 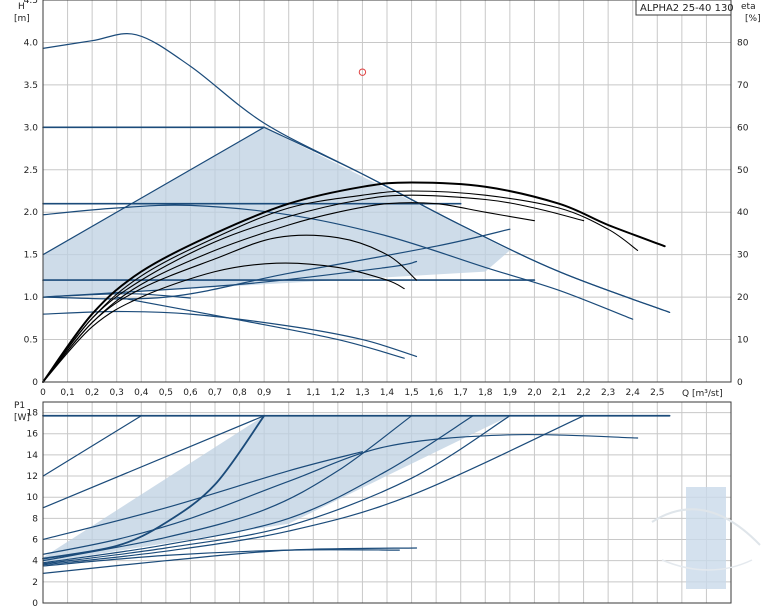 What do you see at coordinates (743, 341) in the screenshot?
I see `eta-tick-label: 10` at bounding box center [743, 341].